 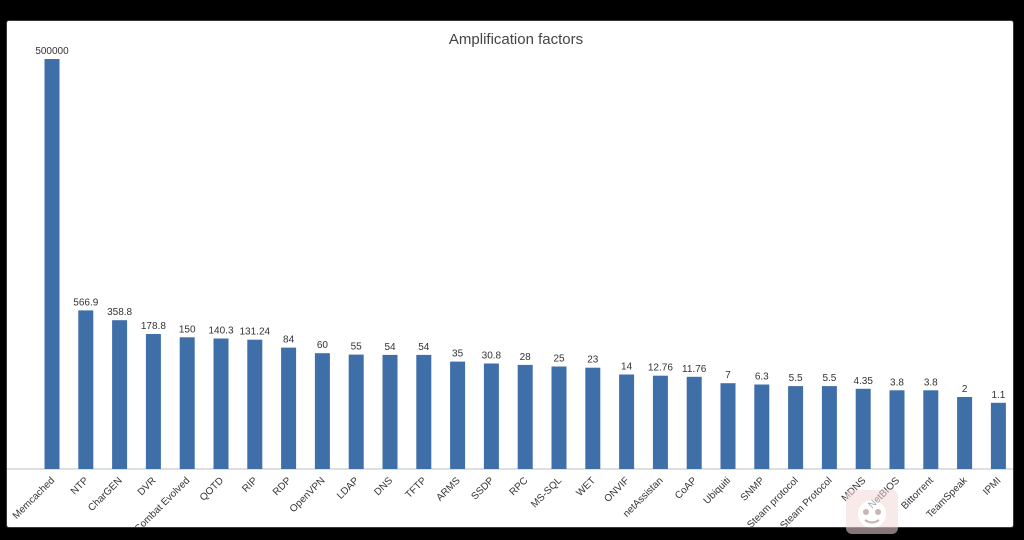 I want to click on category-label-5: QOTD, so click(x=212, y=489).